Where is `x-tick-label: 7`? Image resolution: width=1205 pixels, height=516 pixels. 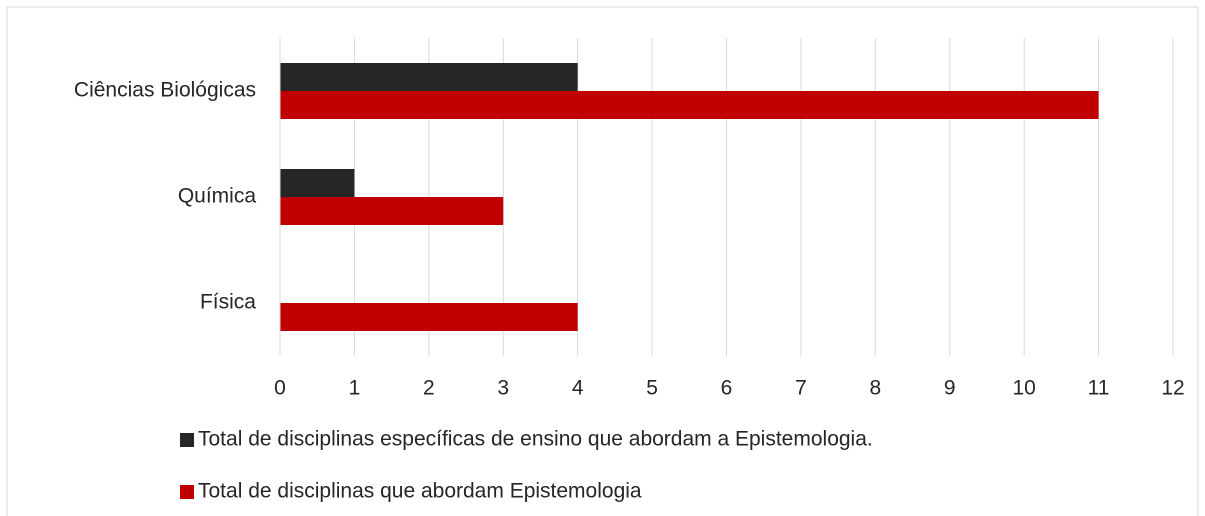
x-tick-label: 7 is located at coordinates (801, 388).